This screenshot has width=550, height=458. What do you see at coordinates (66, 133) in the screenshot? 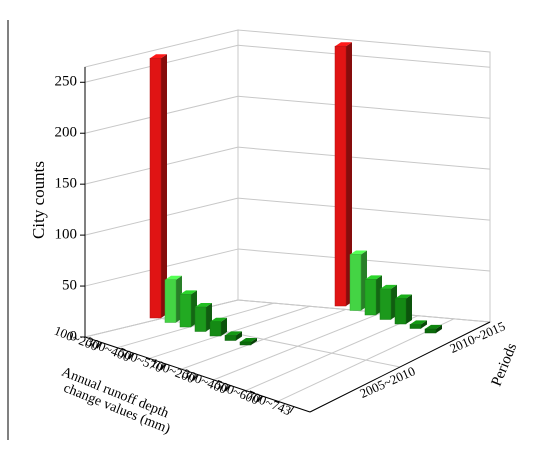
I see `y-tick-label: 200` at bounding box center [66, 133].